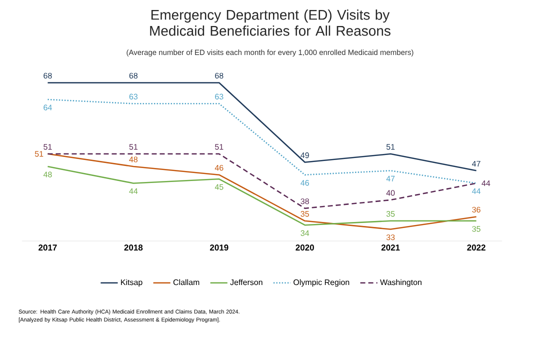 This screenshot has width=540, height=346. I want to click on data-label: 36, so click(476, 209).